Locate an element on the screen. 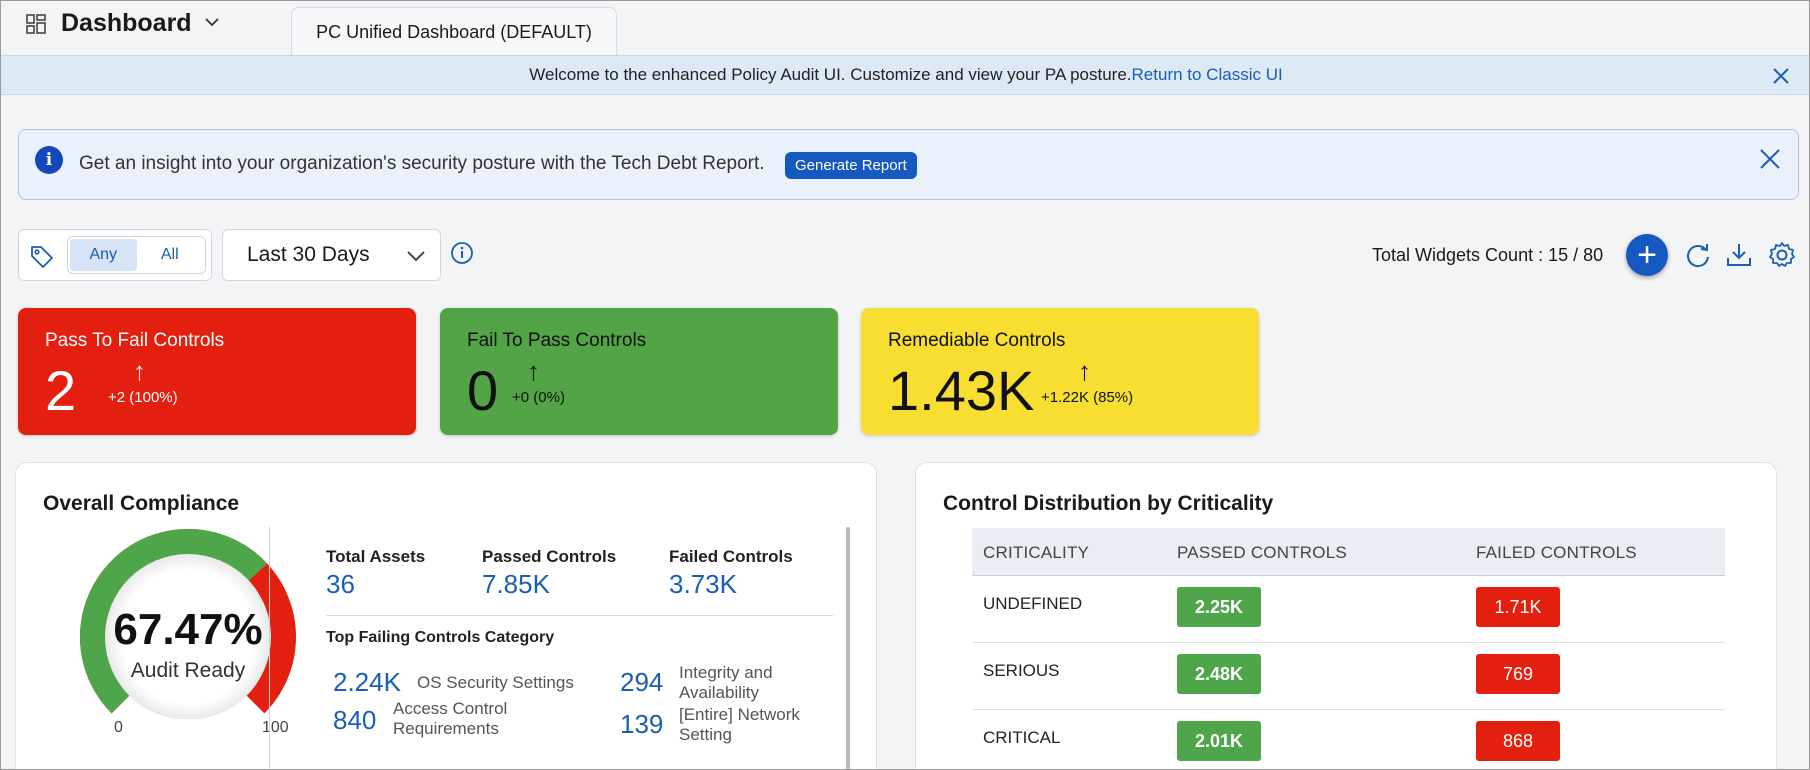  failing-category-label: Integrity and Availability is located at coordinates (726, 682).